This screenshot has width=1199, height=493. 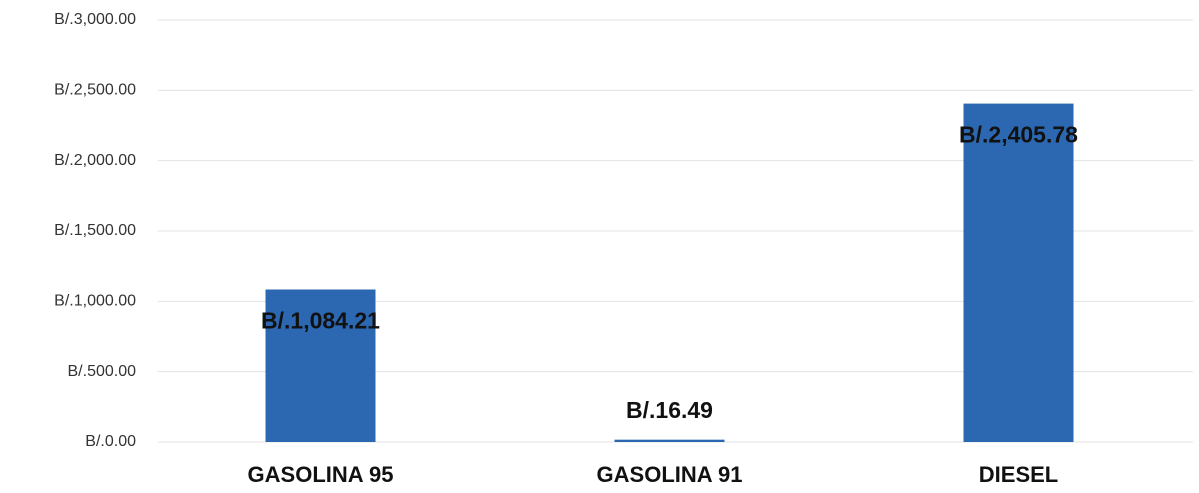 I want to click on y-tick-label: B/.2,000.00, so click(x=95, y=160).